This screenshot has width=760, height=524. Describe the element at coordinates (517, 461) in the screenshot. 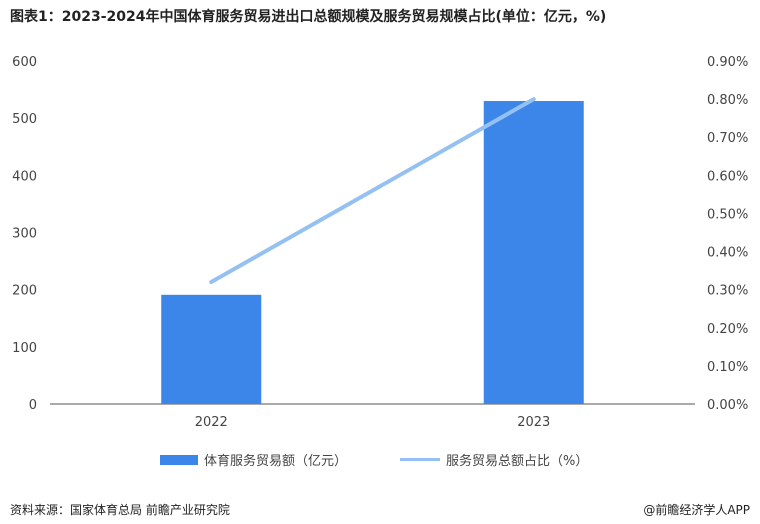

I see `legend-line-label: 服务贸易总额占比（%）` at that location.